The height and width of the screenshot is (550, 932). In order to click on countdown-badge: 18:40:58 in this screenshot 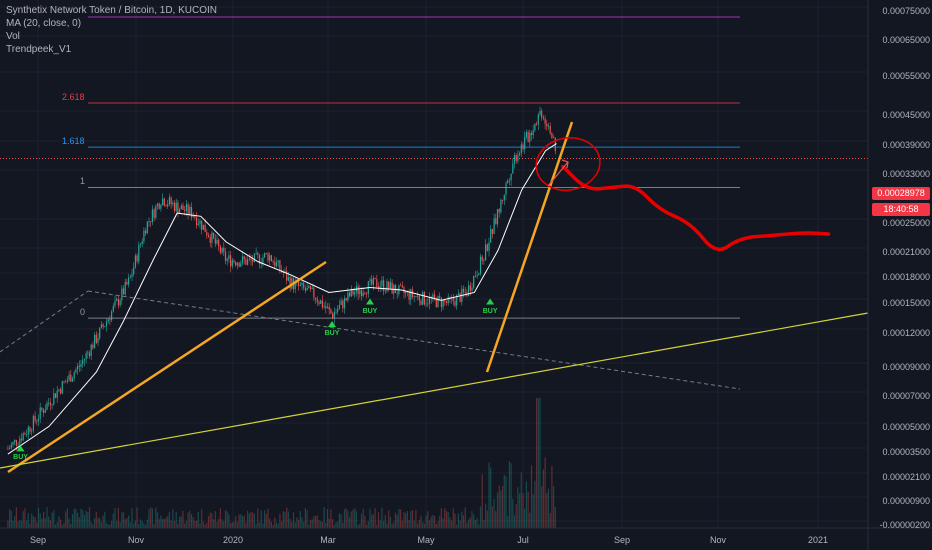, I will do `click(901, 209)`.